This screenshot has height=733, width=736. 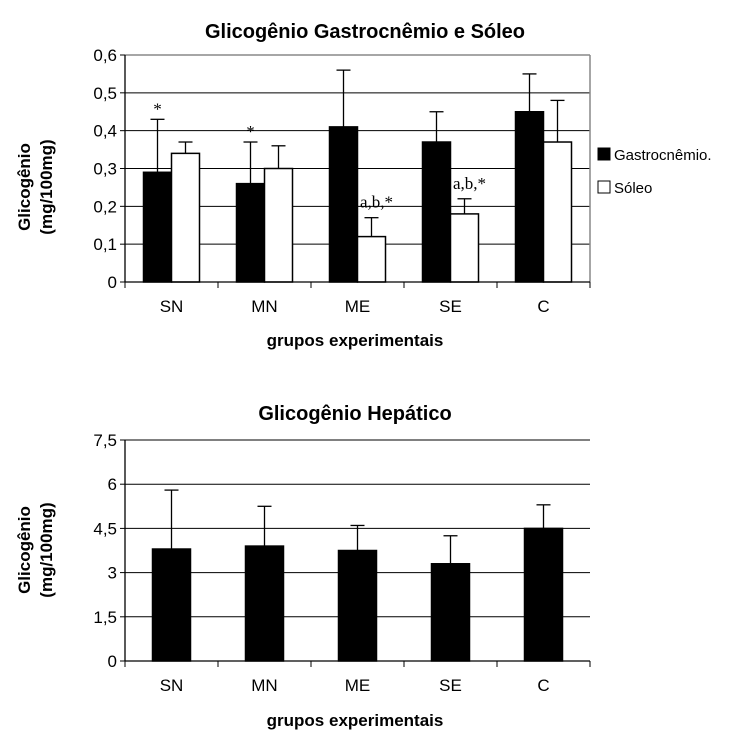 What do you see at coordinates (105, 93) in the screenshot?
I see `y-tick-label: 0,5` at bounding box center [105, 93].